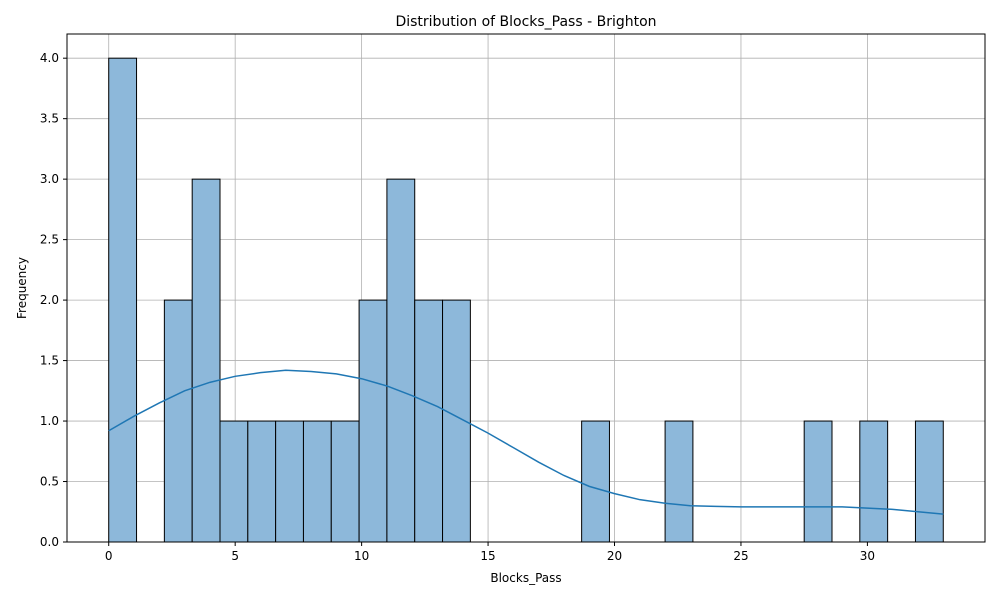 The height and width of the screenshot is (600, 1000). What do you see at coordinates (525, 22) in the screenshot?
I see `chart-title: Distribution of Blocks_Pass - Brighton` at bounding box center [525, 22].